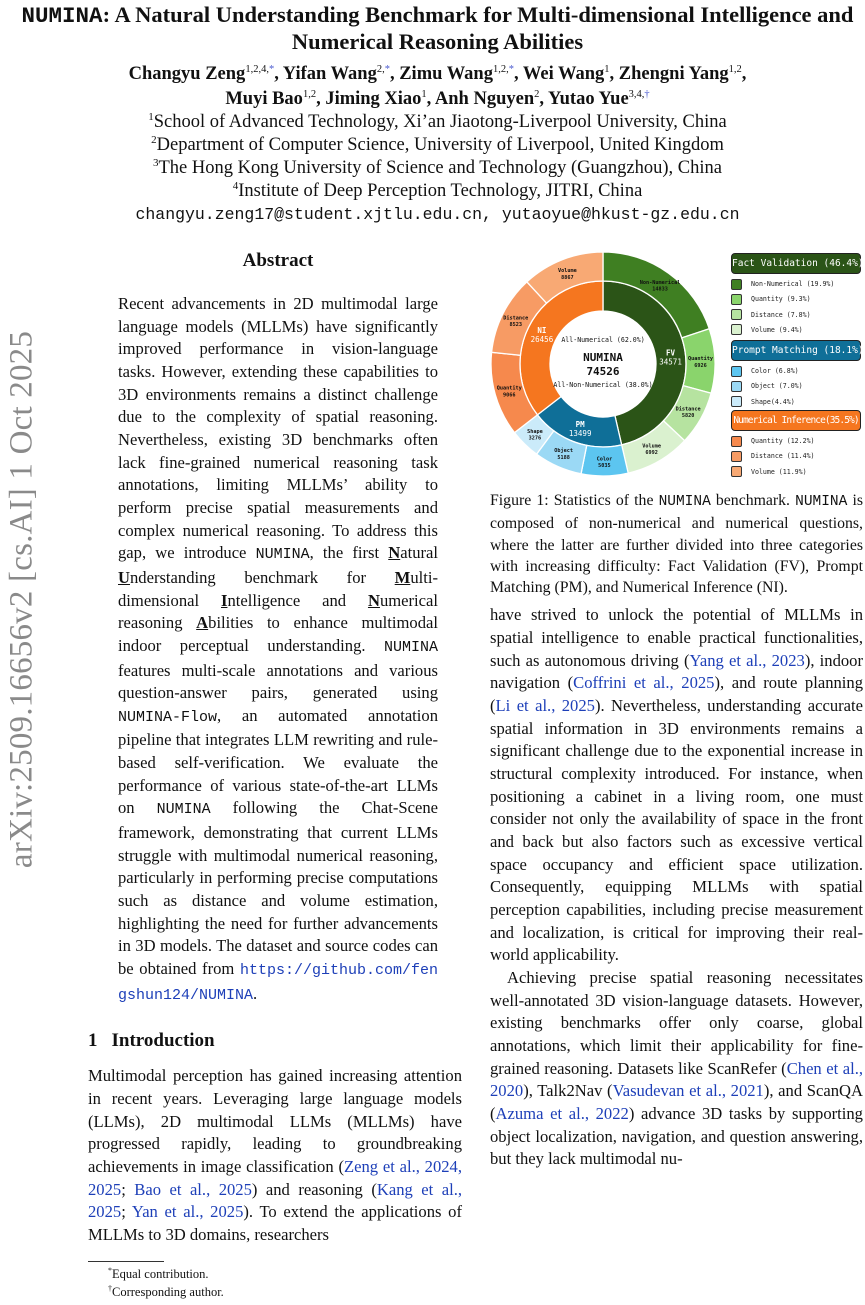  Describe the element at coordinates (193, 1189) in the screenshot. I see `citation-link: Bao et al., 2025` at that location.